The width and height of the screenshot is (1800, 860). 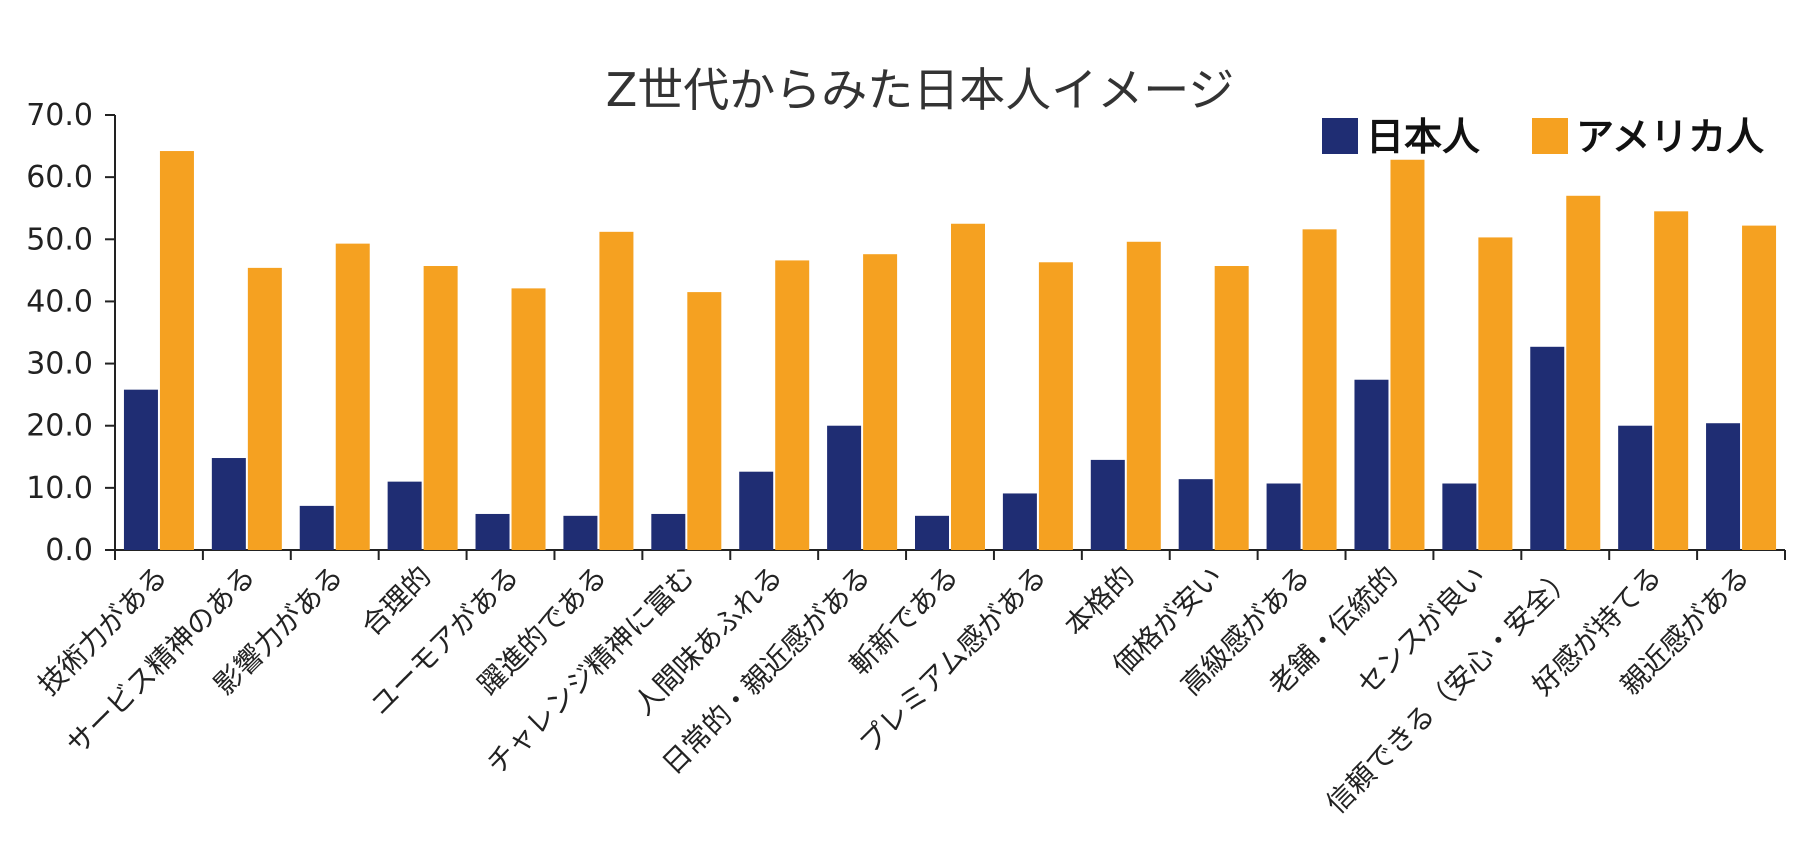 What do you see at coordinates (708, 641) in the screenshot?
I see `category-label: 人間味あふれる` at bounding box center [708, 641].